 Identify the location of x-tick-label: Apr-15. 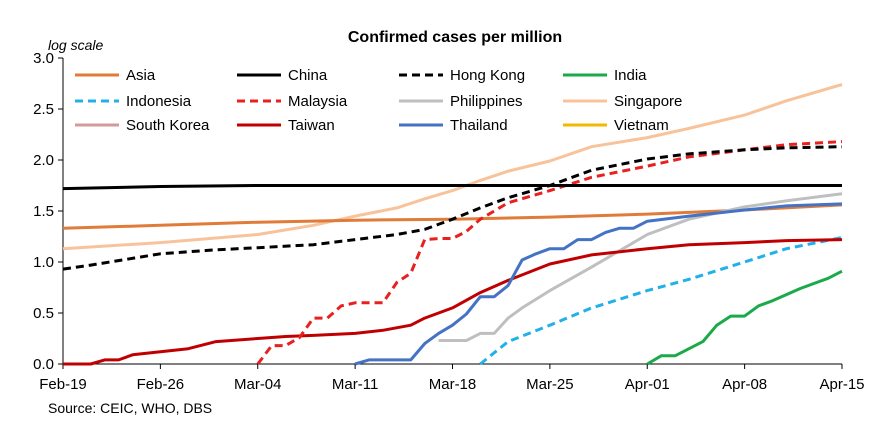
(841, 384).